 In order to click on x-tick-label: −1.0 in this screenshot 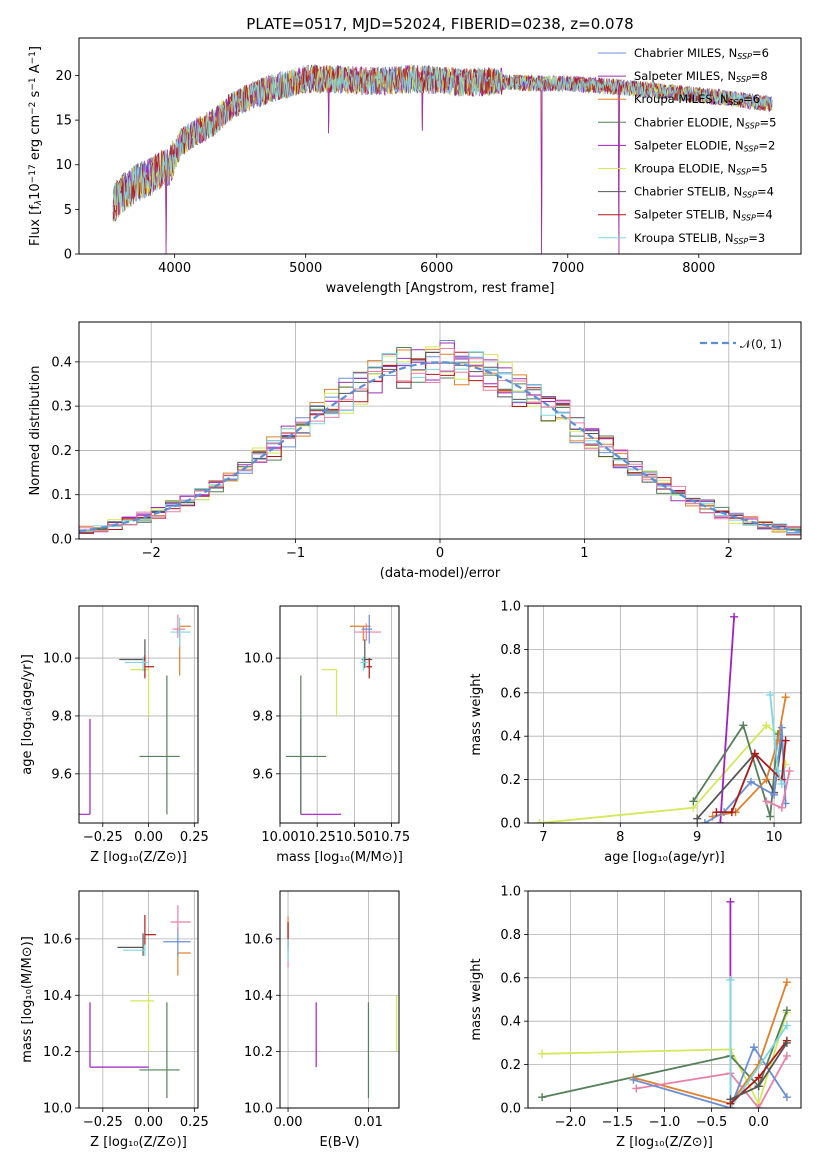, I will do `click(665, 1122)`.